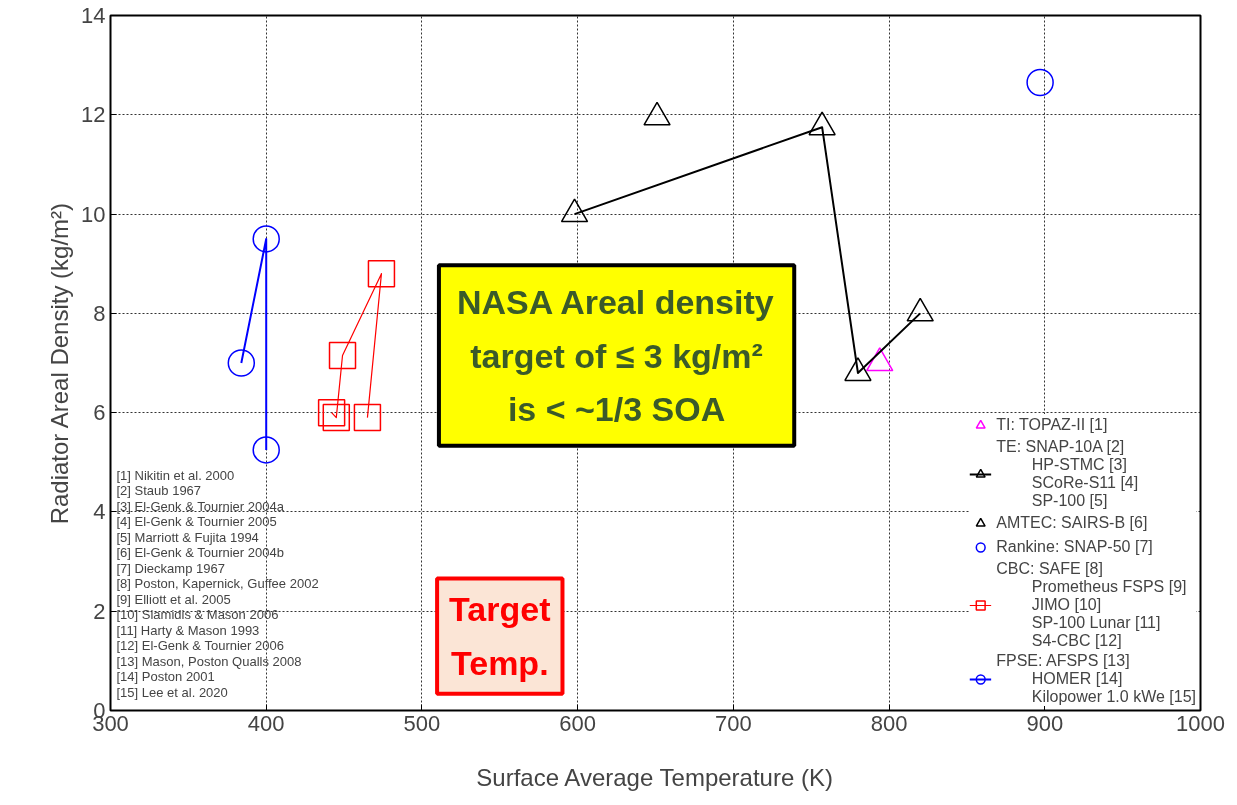  What do you see at coordinates (188, 630) in the screenshot?
I see `annotation: [11] Harty & Mason 1993` at bounding box center [188, 630].